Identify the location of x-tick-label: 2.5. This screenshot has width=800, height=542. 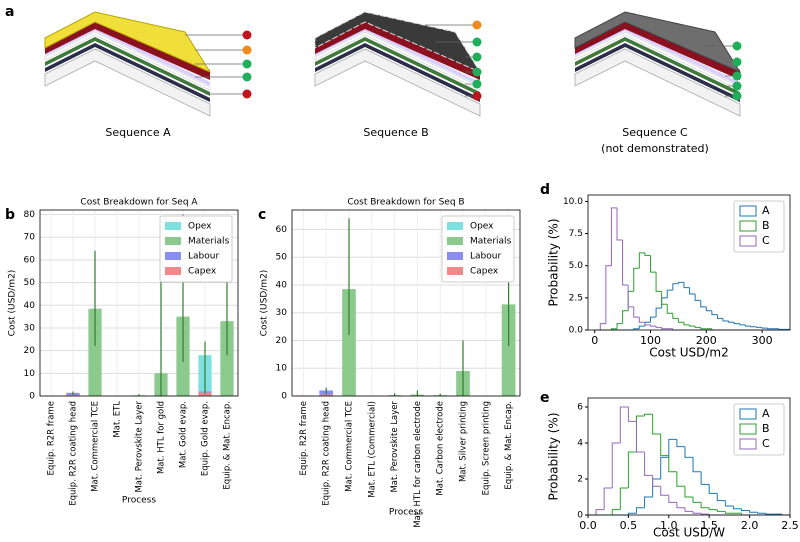
(790, 525).